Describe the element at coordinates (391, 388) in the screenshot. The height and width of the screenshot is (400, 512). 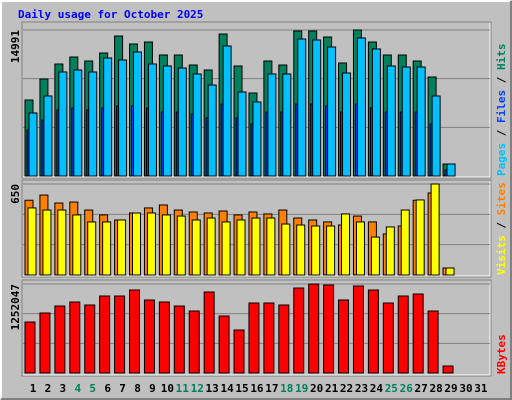
I see `x-tick-label: 25` at that location.